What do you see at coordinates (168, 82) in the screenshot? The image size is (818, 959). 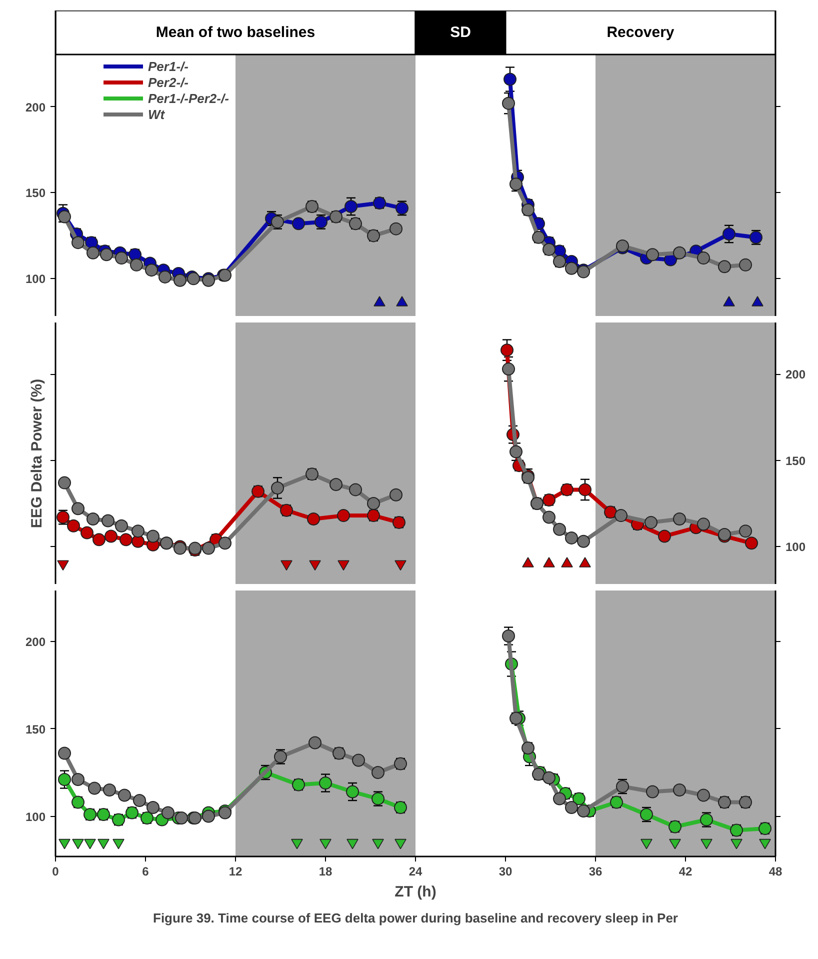 I see `text: Per2-/-` at bounding box center [168, 82].